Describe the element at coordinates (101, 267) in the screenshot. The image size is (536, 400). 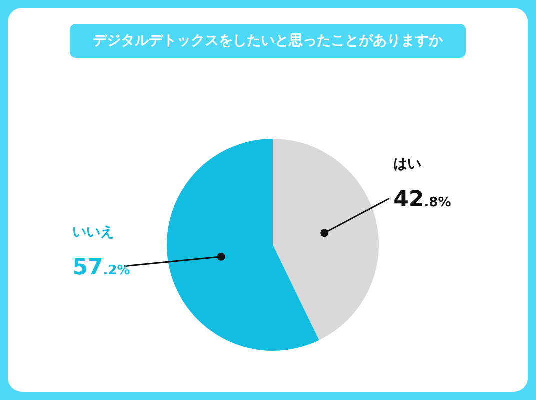
I see `data-label: 57.2%` at that location.